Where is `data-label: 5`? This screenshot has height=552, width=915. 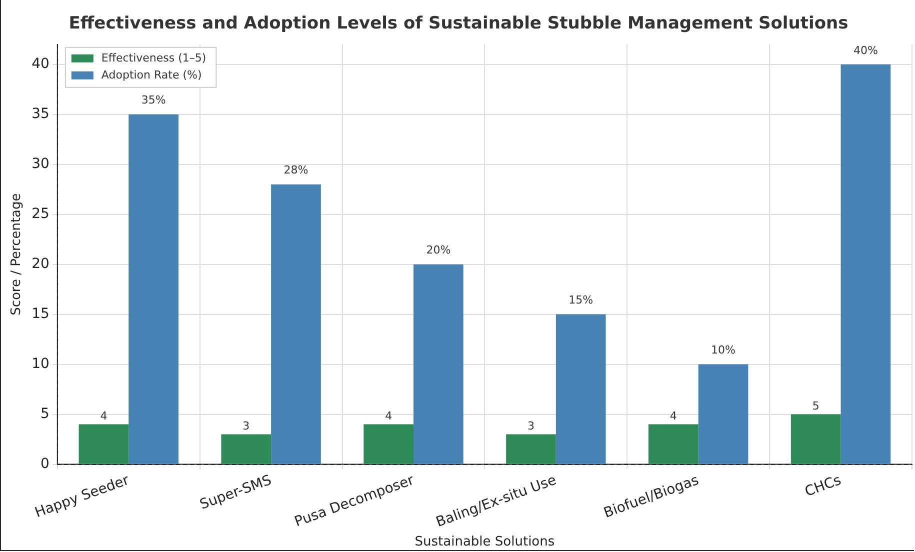 data-label: 5 is located at coordinates (816, 406).